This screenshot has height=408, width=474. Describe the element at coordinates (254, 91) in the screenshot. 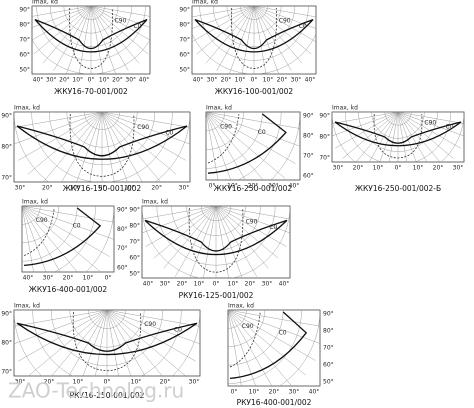

I see `panel-caption: ЖКУ16-100-001/002` at that location.